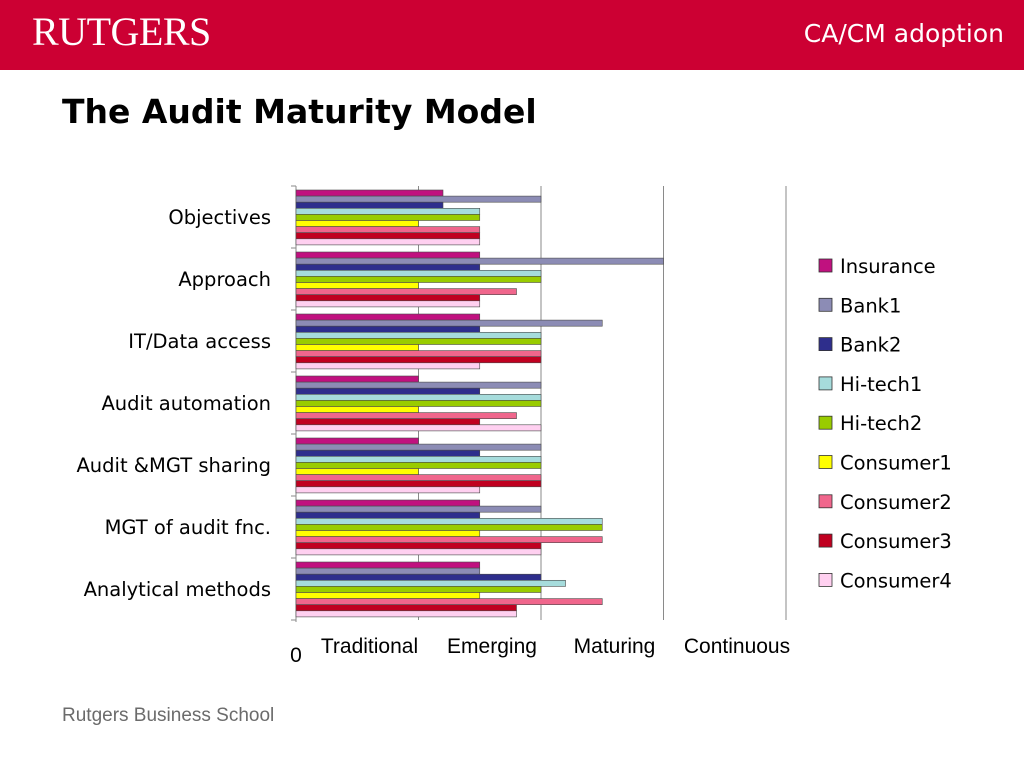  Describe the element at coordinates (186, 403) in the screenshot. I see `category-label: Audit automation` at that location.